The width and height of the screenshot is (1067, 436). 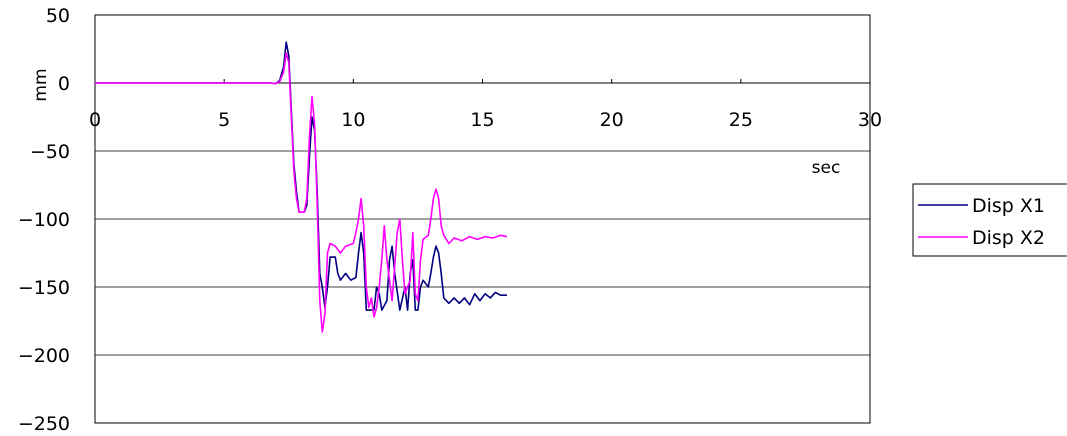 What do you see at coordinates (482, 120) in the screenshot?
I see `x-tick-label-15: 15` at bounding box center [482, 120].